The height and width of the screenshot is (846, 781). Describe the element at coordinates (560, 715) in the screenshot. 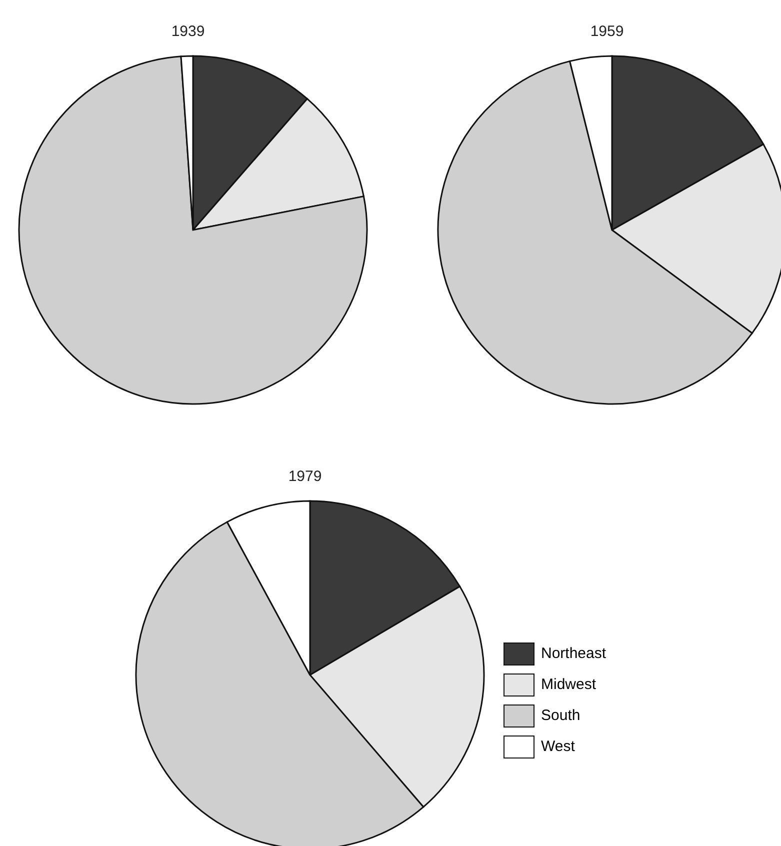

I see `legend-label: South` at that location.